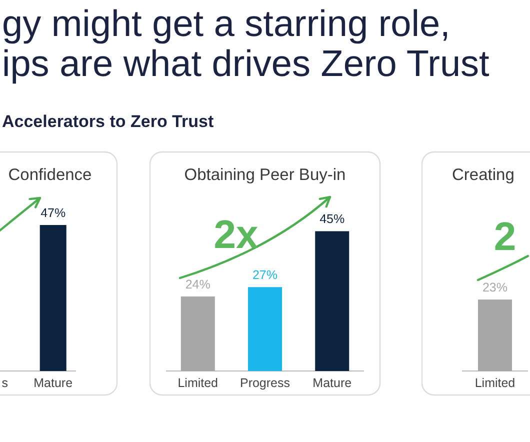 This screenshot has height=442, width=530. Describe the element at coordinates (236, 235) in the screenshot. I see `annotation: 2x` at that location.